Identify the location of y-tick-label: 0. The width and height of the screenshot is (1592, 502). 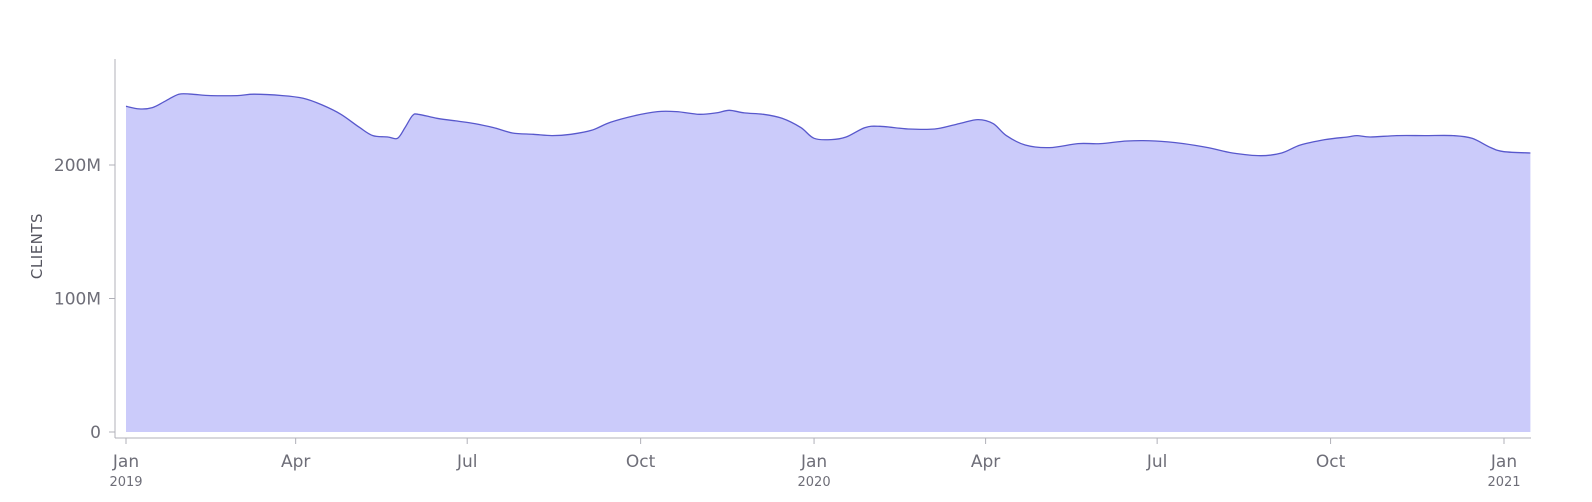
(95, 433).